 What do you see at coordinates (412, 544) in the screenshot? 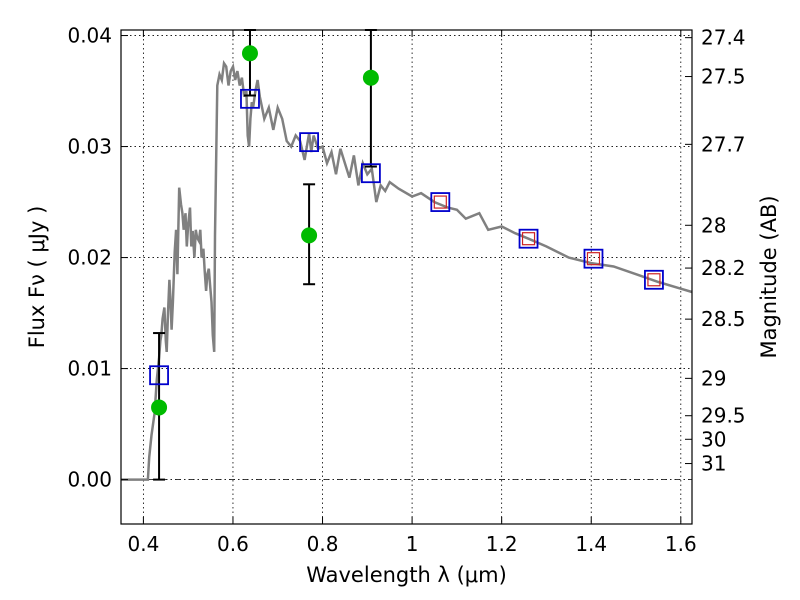
I see `x-tick-label: 1` at bounding box center [412, 544].